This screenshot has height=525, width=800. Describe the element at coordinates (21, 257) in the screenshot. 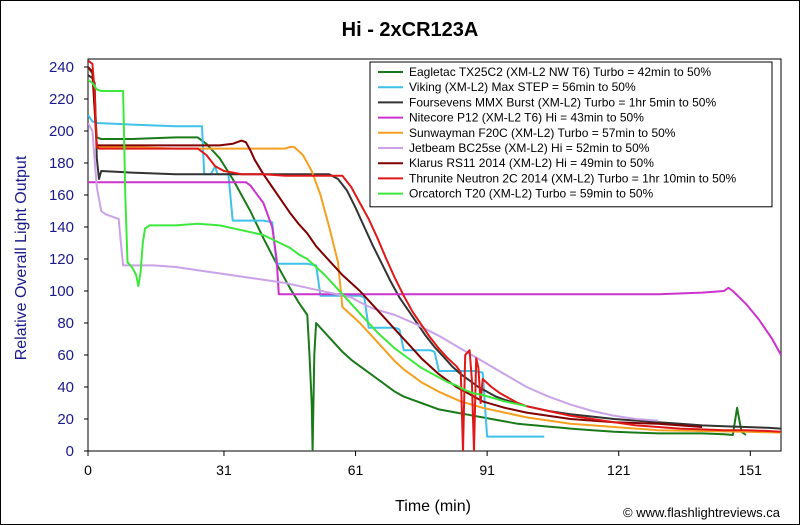

I see `y-axis-title: Relative Overall Light Output` at that location.